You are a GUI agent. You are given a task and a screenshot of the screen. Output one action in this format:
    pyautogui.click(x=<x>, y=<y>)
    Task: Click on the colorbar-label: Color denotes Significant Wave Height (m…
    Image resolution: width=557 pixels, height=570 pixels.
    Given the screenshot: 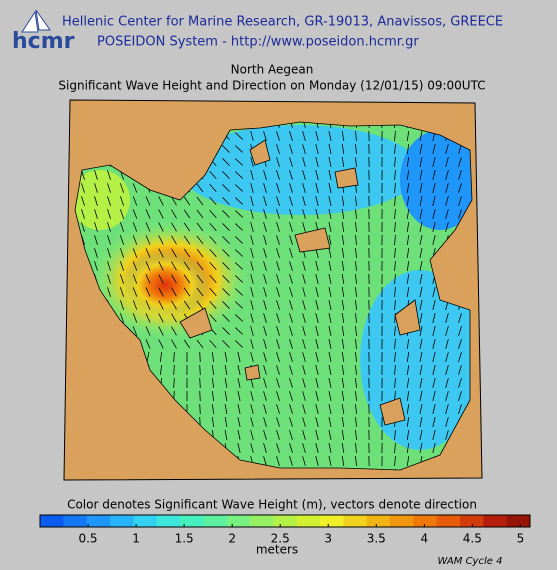 What is the action you would take?
    pyautogui.click(x=272, y=505)
    